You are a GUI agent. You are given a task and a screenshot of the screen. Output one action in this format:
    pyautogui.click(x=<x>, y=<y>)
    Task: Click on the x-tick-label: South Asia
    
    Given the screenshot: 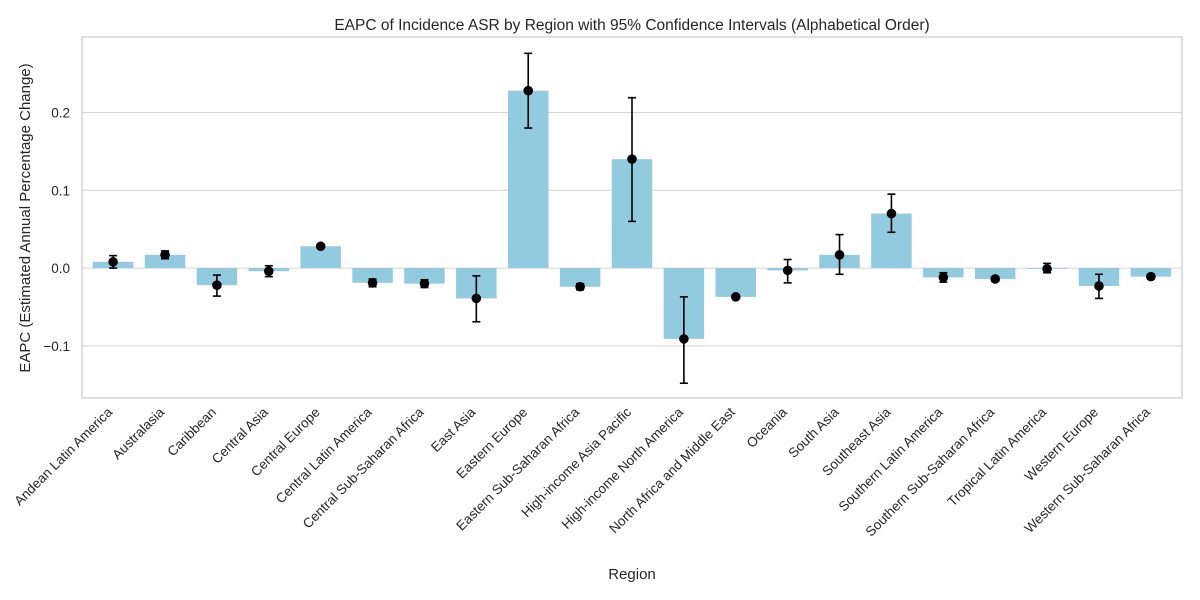 What is the action you would take?
    pyautogui.click(x=813, y=432)
    